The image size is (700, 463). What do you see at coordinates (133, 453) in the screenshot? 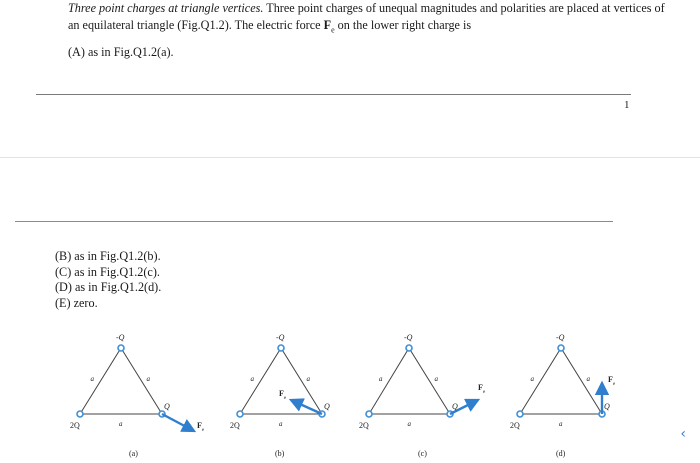
I see `figure-caption: (a)` at bounding box center [133, 453].